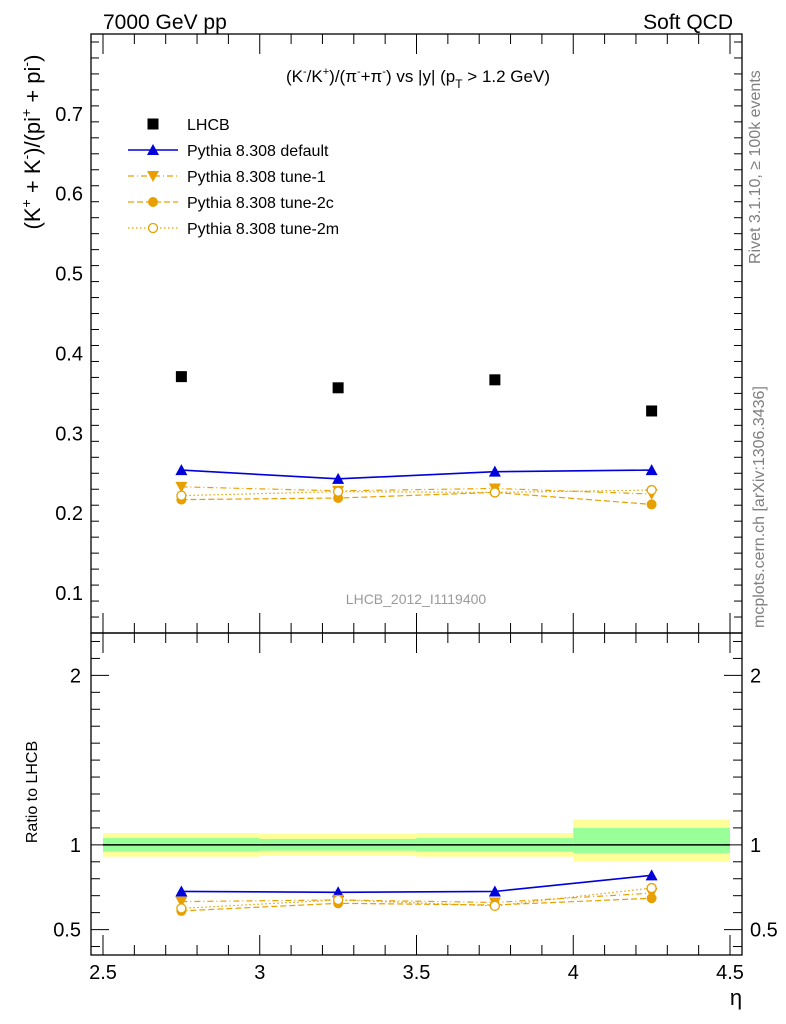 This screenshot has height=1024, width=786. Describe the element at coordinates (103, 973) in the screenshot. I see `x-tick-label: 2.5` at that location.